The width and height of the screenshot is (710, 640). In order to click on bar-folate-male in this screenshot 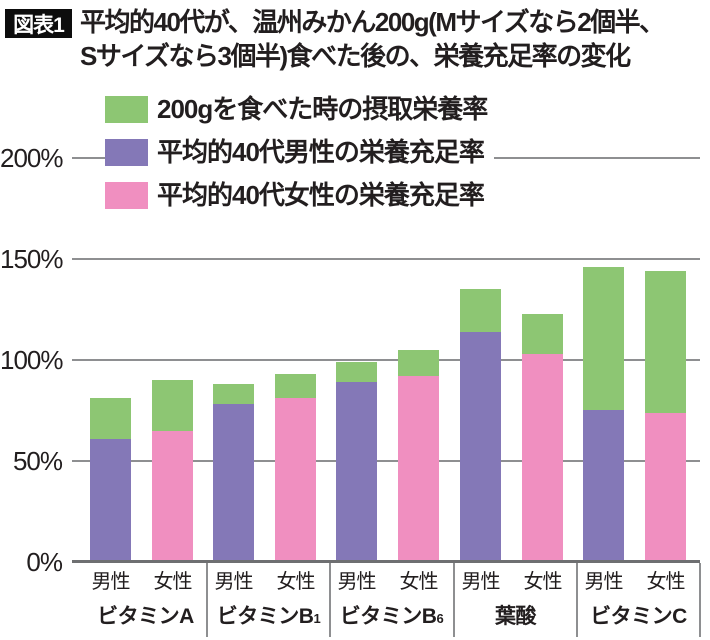, I will do `click(480, 425)`.